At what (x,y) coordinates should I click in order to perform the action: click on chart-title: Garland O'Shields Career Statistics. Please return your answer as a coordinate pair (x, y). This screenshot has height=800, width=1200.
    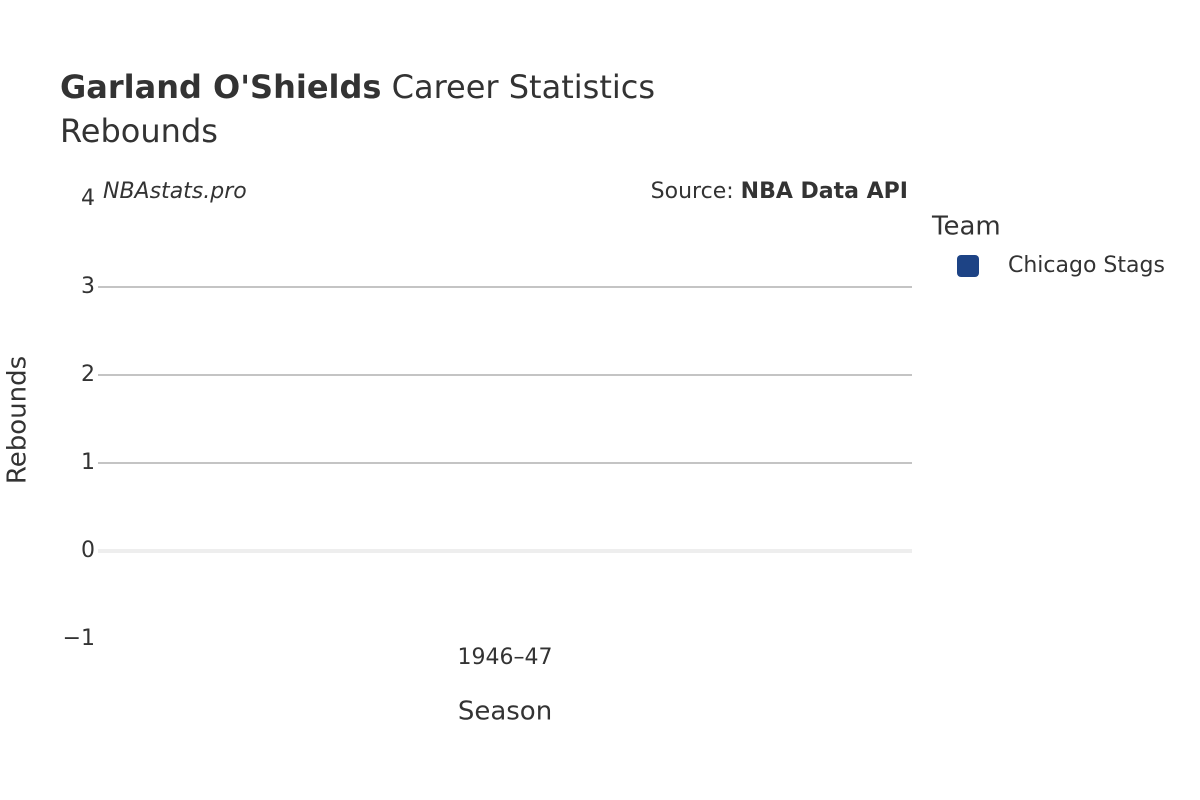
    Looking at the image, I should click on (357, 87).